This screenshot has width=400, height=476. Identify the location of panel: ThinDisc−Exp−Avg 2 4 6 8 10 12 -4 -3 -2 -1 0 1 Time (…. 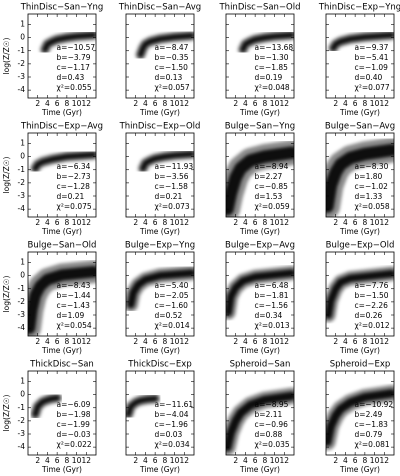
(52, 179).